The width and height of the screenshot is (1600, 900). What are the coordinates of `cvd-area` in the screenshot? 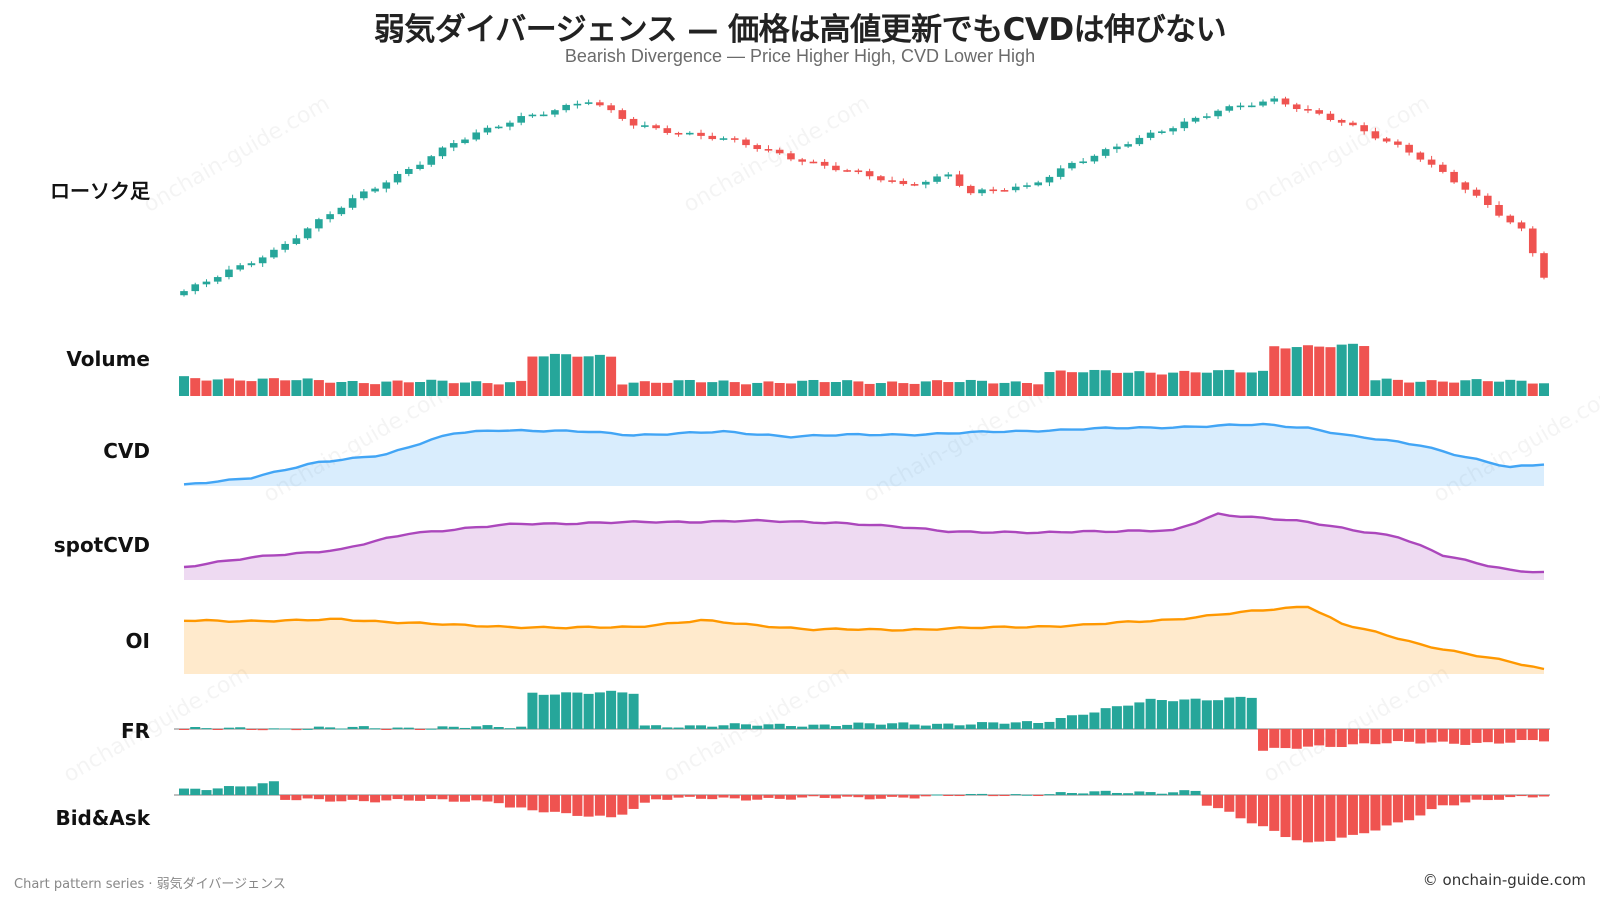 It's located at (864, 454).